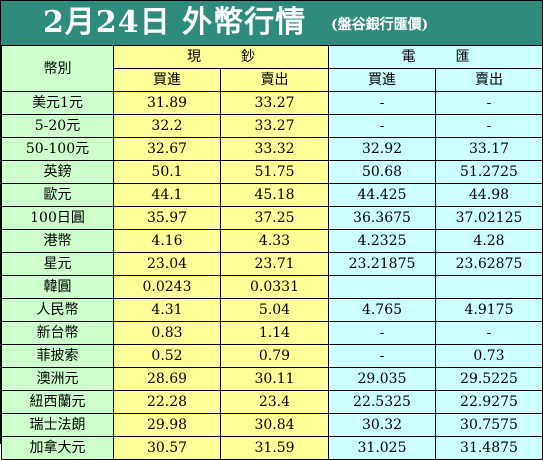 The image size is (543, 460). Describe the element at coordinates (175, 22) in the screenshot. I see `page-title: 2月24日 外幣行情` at that location.